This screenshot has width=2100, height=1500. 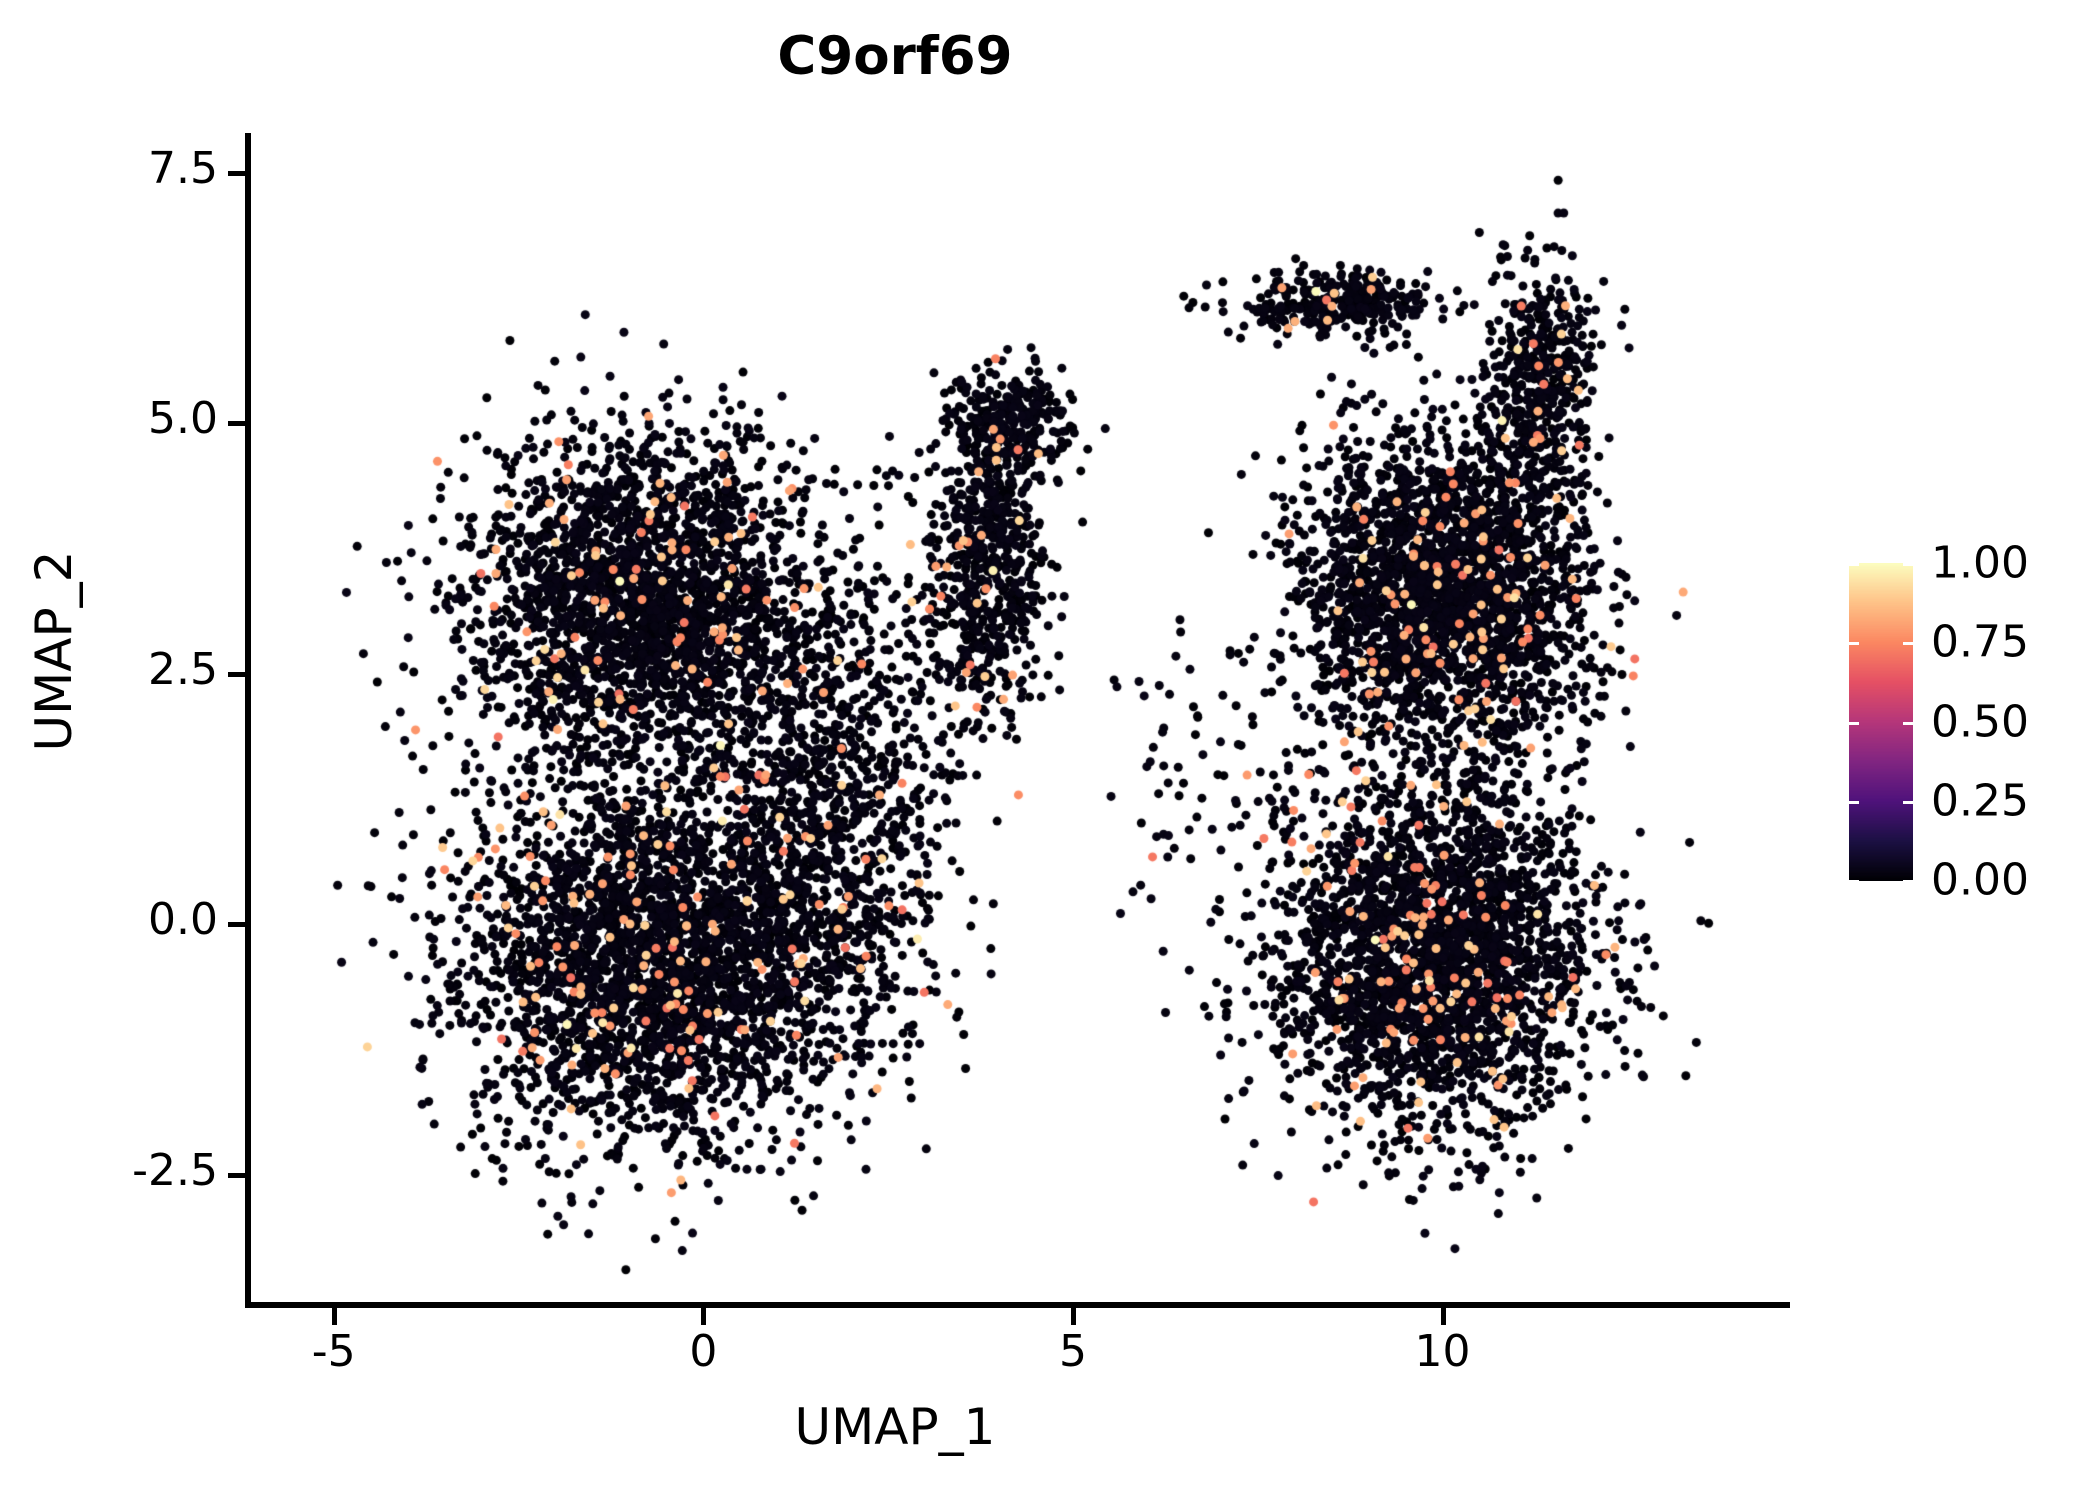 What do you see at coordinates (895, 56) in the screenshot?
I see `page-title: C9orf69` at bounding box center [895, 56].